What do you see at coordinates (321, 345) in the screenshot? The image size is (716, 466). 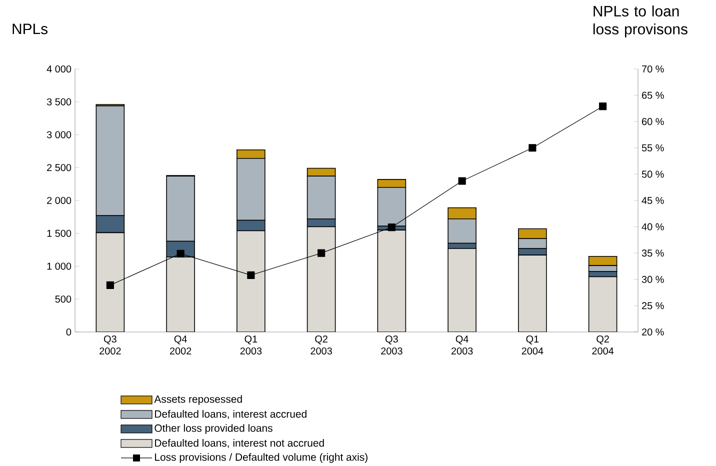 I see `x-tick-label: Q2 2003` at bounding box center [321, 345].